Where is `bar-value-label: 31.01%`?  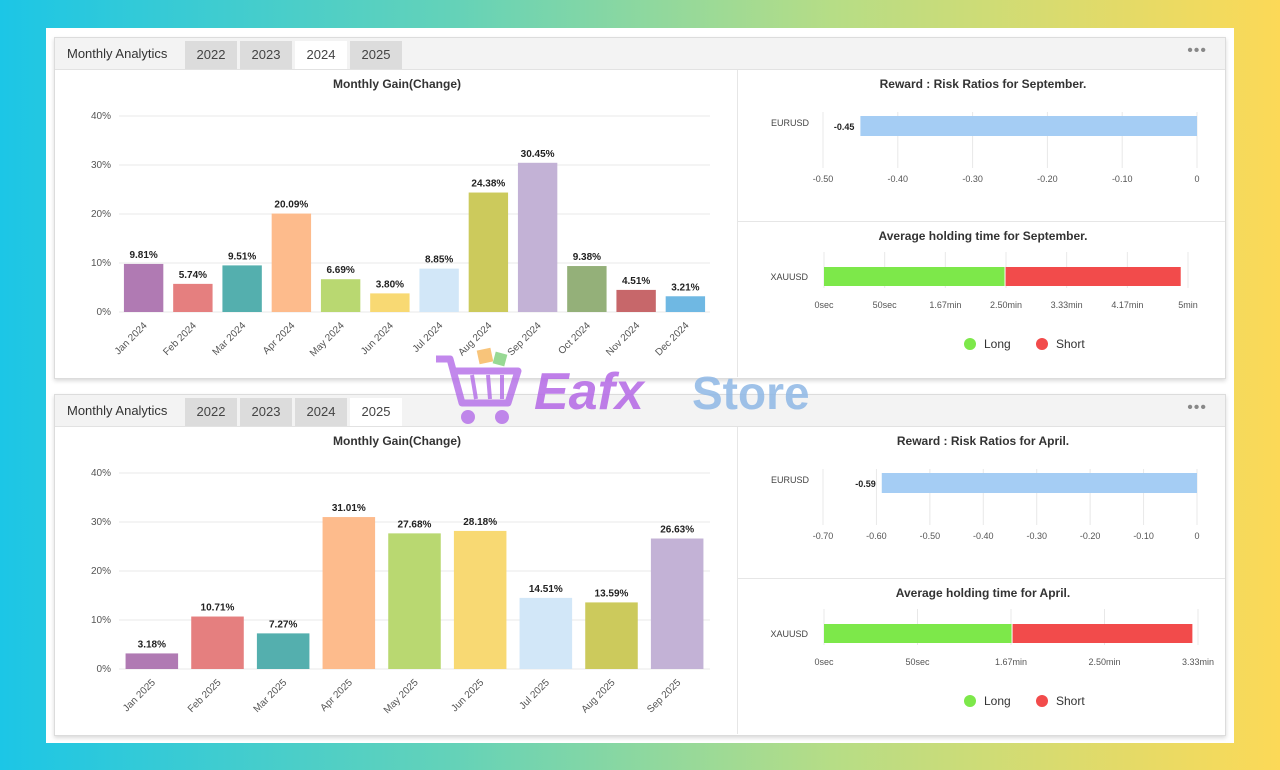 bar-value-label: 31.01% is located at coordinates (349, 508).